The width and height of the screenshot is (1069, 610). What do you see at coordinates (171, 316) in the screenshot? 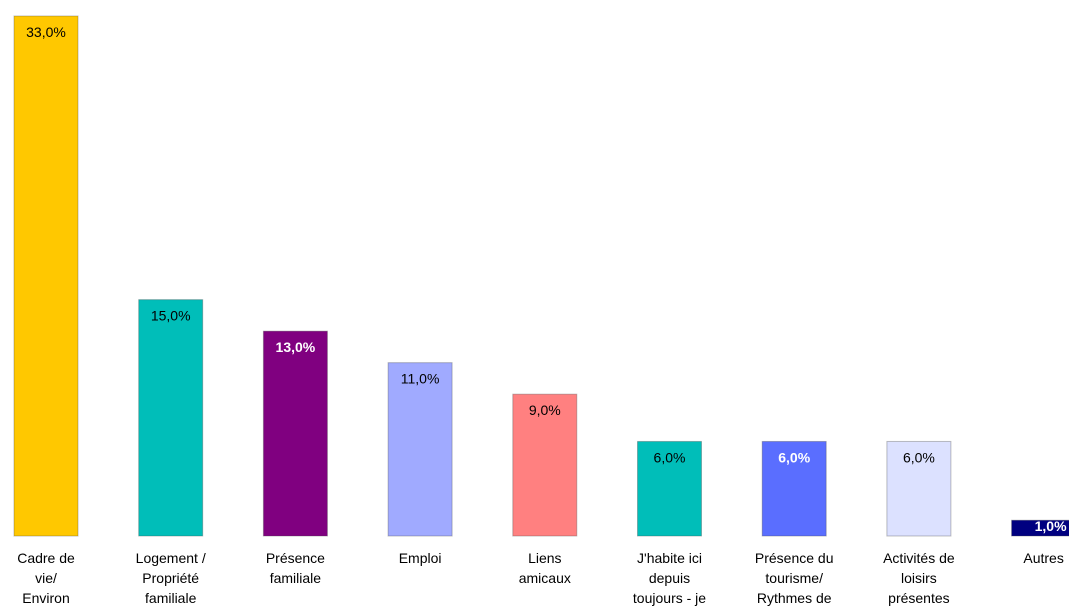
I see `value-label-2: 15,0%` at bounding box center [171, 316].